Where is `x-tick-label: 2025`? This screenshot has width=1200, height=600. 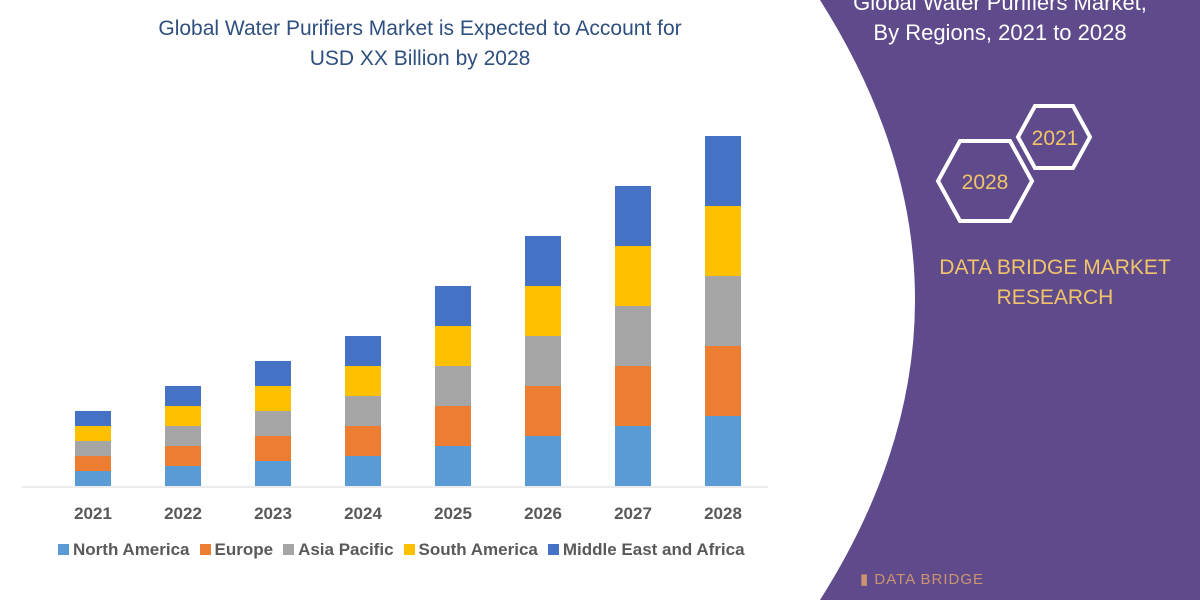
x-tick-label: 2025 is located at coordinates (453, 513).